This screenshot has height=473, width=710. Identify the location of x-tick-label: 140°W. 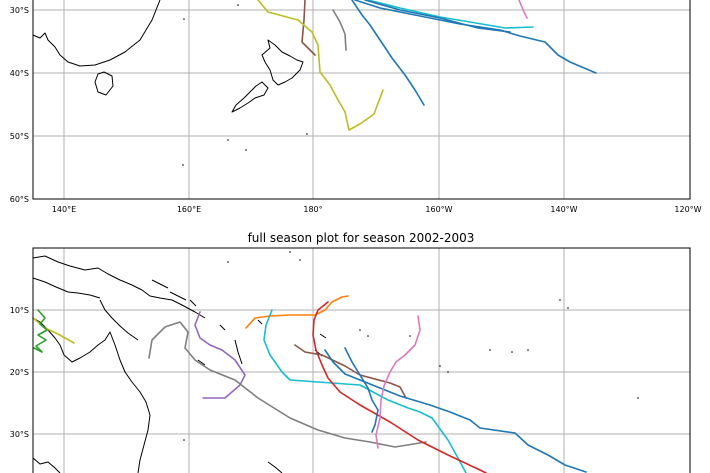
(563, 209).